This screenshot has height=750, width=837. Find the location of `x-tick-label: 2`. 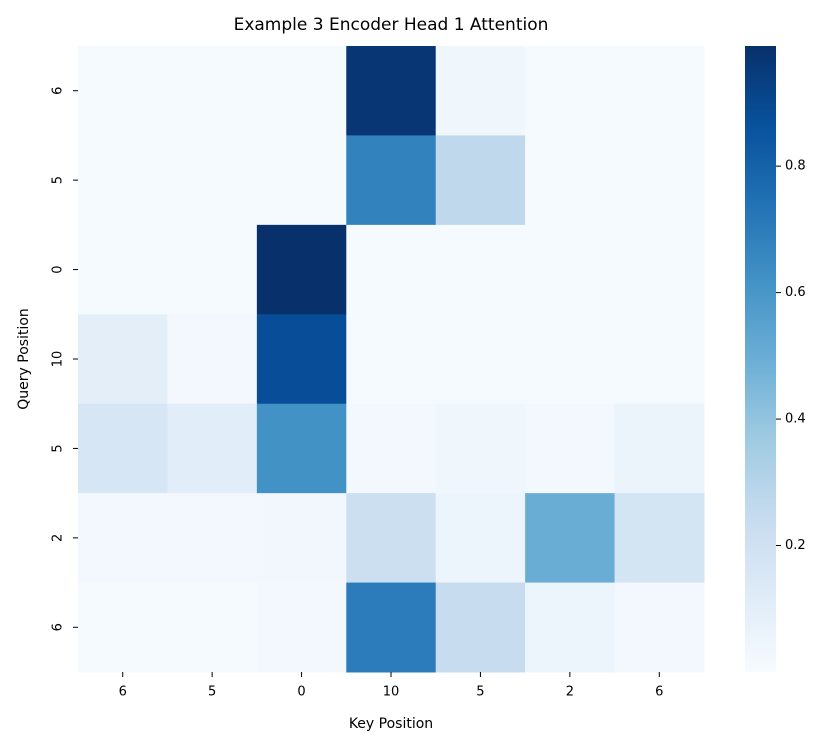

x-tick-label: 2 is located at coordinates (570, 692).